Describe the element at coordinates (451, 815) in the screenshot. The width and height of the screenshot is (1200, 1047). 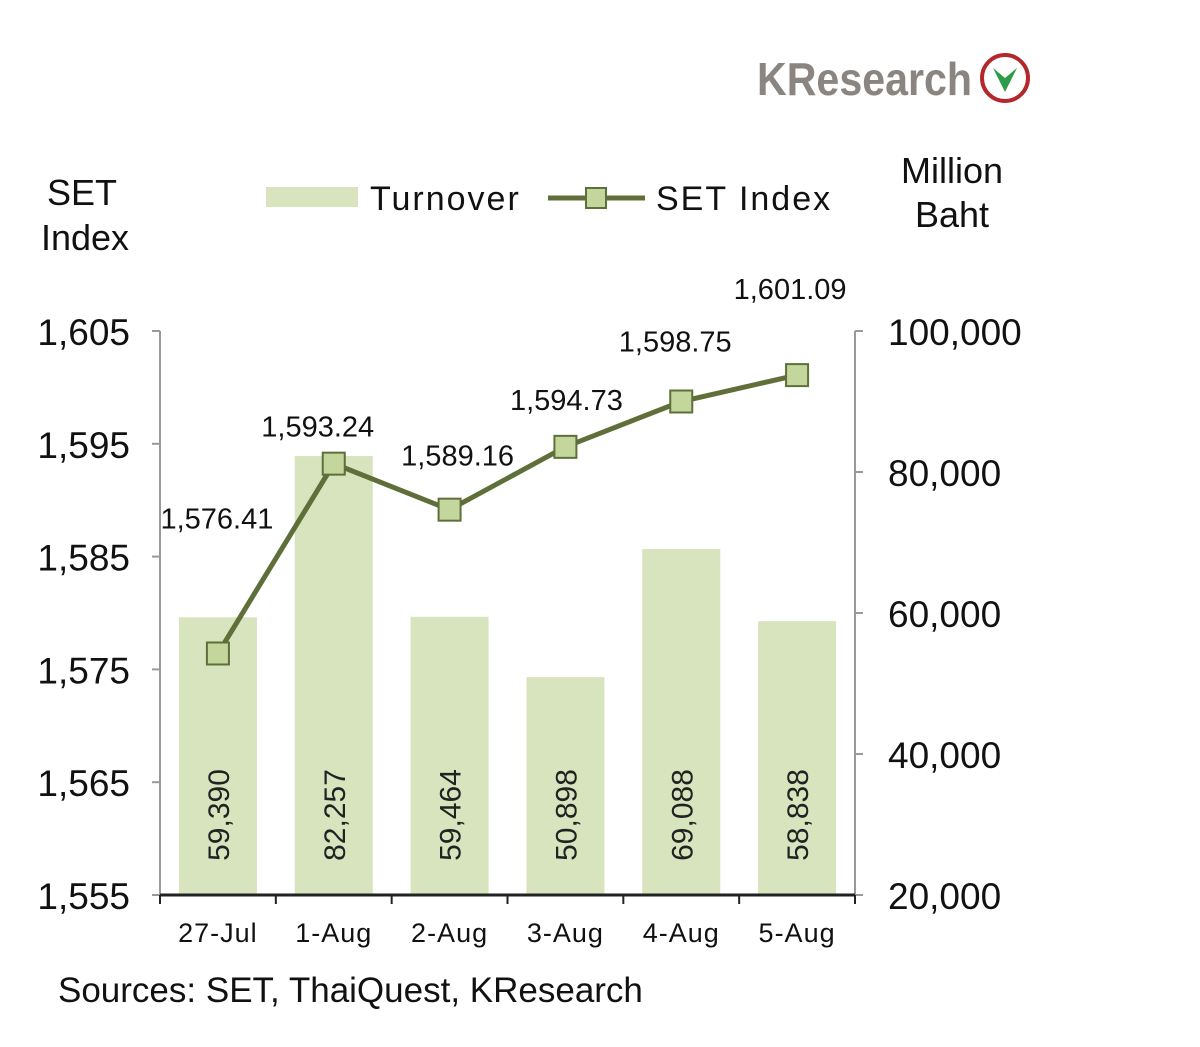
I see `turnover-bar-label: 59,464` at that location.